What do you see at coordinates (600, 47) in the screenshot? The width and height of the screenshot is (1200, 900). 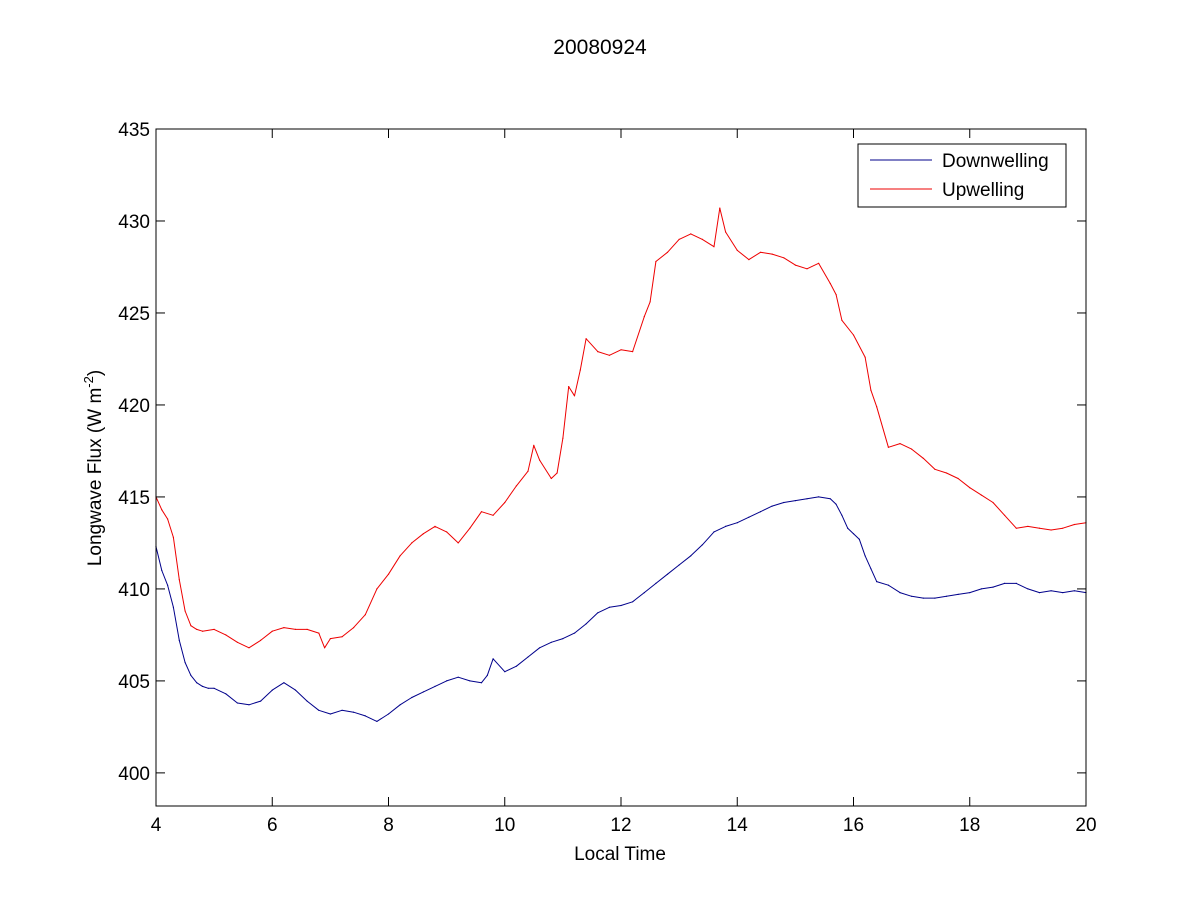 I see `chart-title: 20080924` at bounding box center [600, 47].